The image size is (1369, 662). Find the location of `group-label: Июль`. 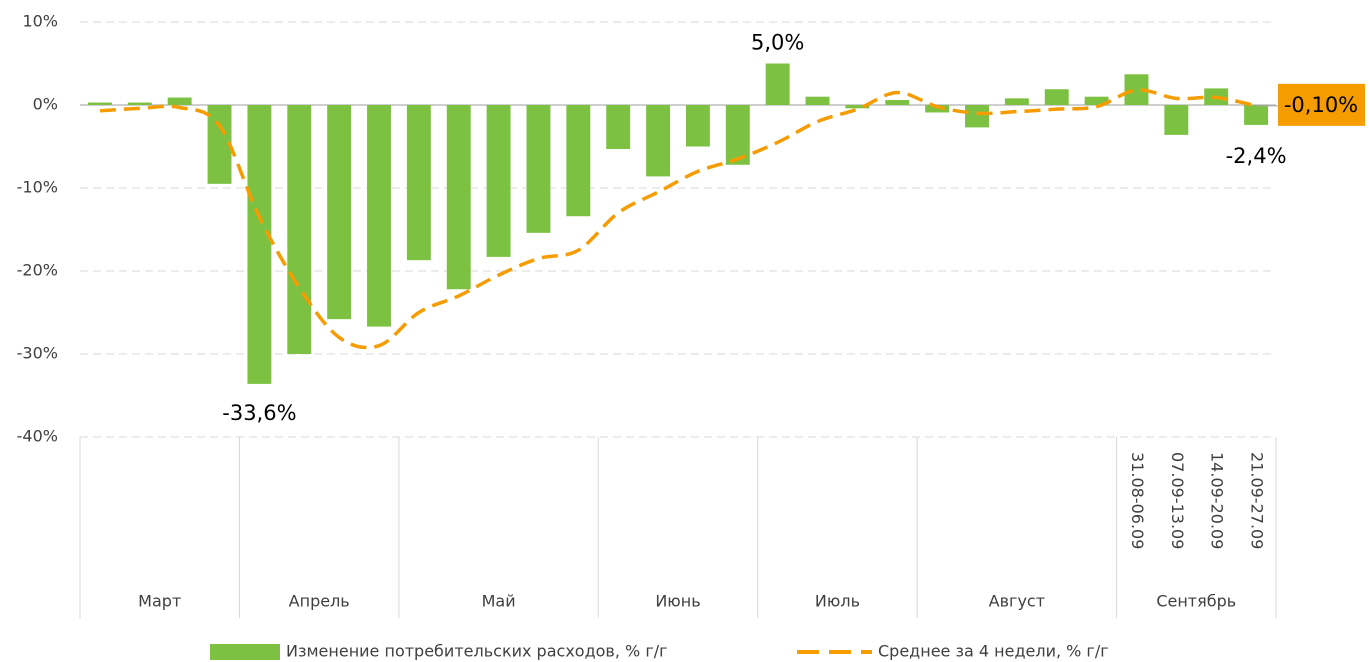

group-label: Июль is located at coordinates (837, 601).